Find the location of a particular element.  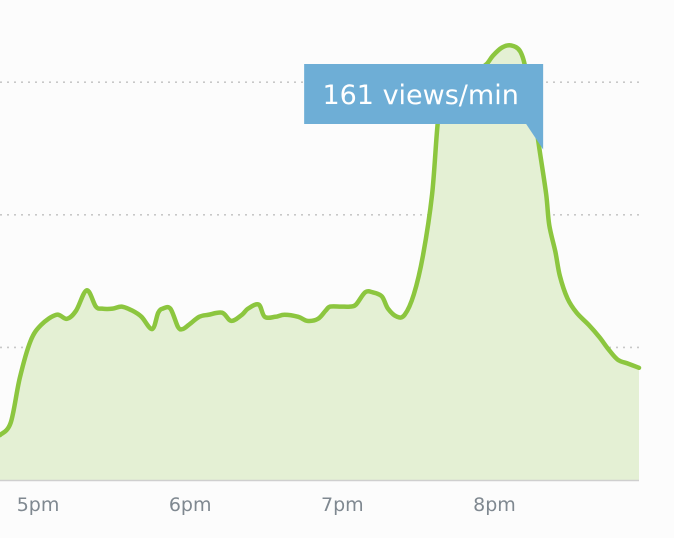

tooltip-box is located at coordinates (424, 107).